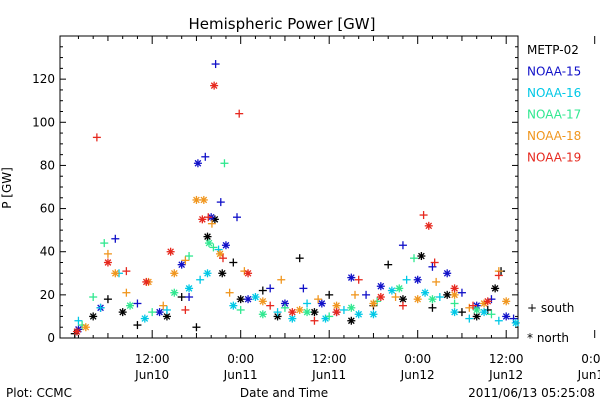  What do you see at coordinates (7, 188) in the screenshot?
I see `y-axis-label: P [GW]` at bounding box center [7, 188].